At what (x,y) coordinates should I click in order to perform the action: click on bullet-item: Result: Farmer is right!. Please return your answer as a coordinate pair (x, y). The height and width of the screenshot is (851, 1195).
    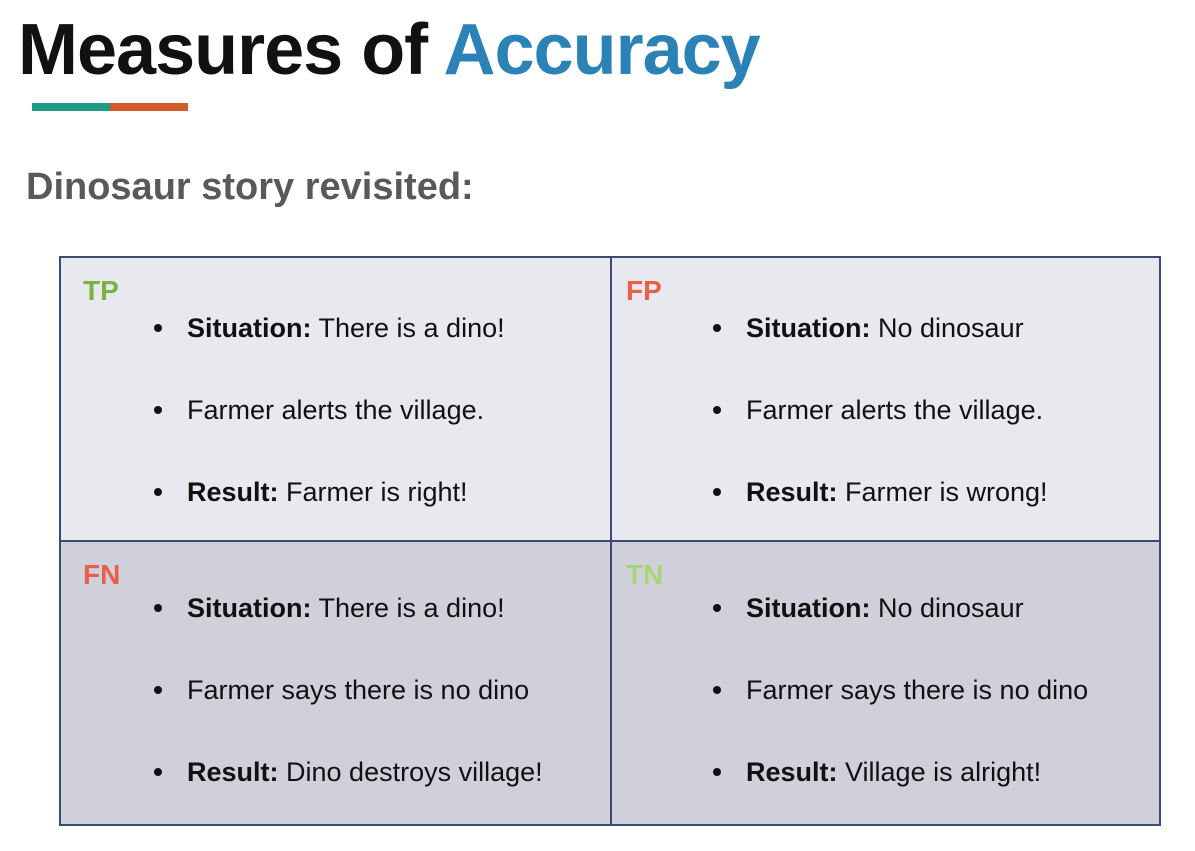
    Looking at the image, I should click on (328, 506).